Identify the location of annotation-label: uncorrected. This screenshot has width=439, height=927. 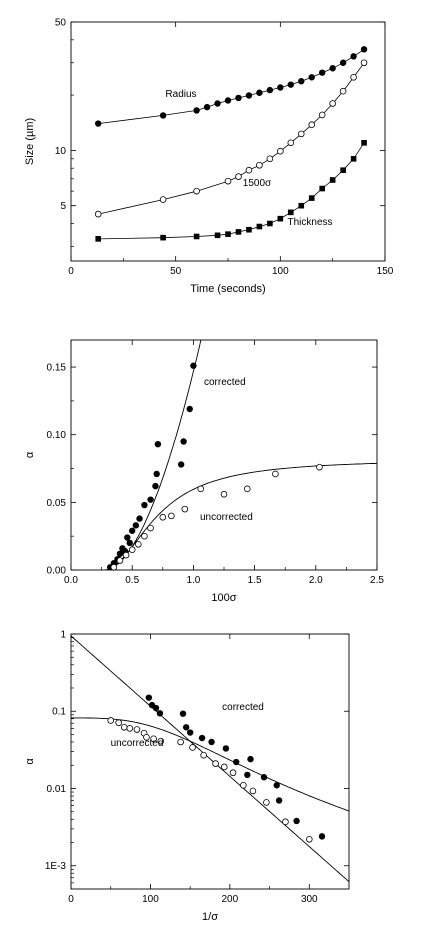
(137, 743).